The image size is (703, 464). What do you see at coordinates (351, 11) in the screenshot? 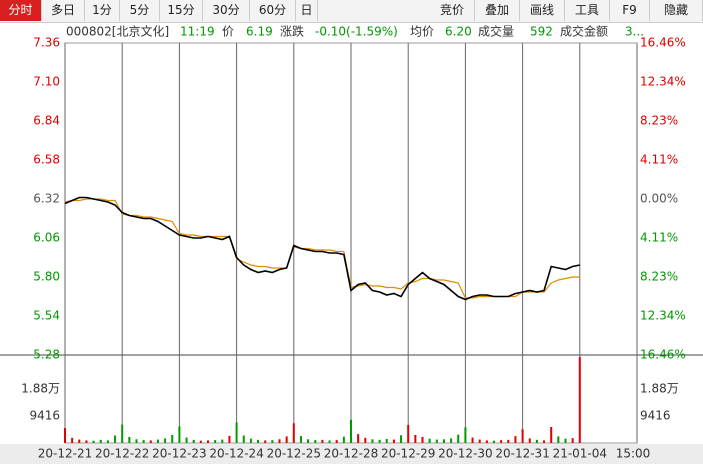
I see `toolbar: 分时 多日 1分 5分 15分 30分 60分日 竞价 叠加 画线 工具 F9 隐藏` at bounding box center [351, 11].